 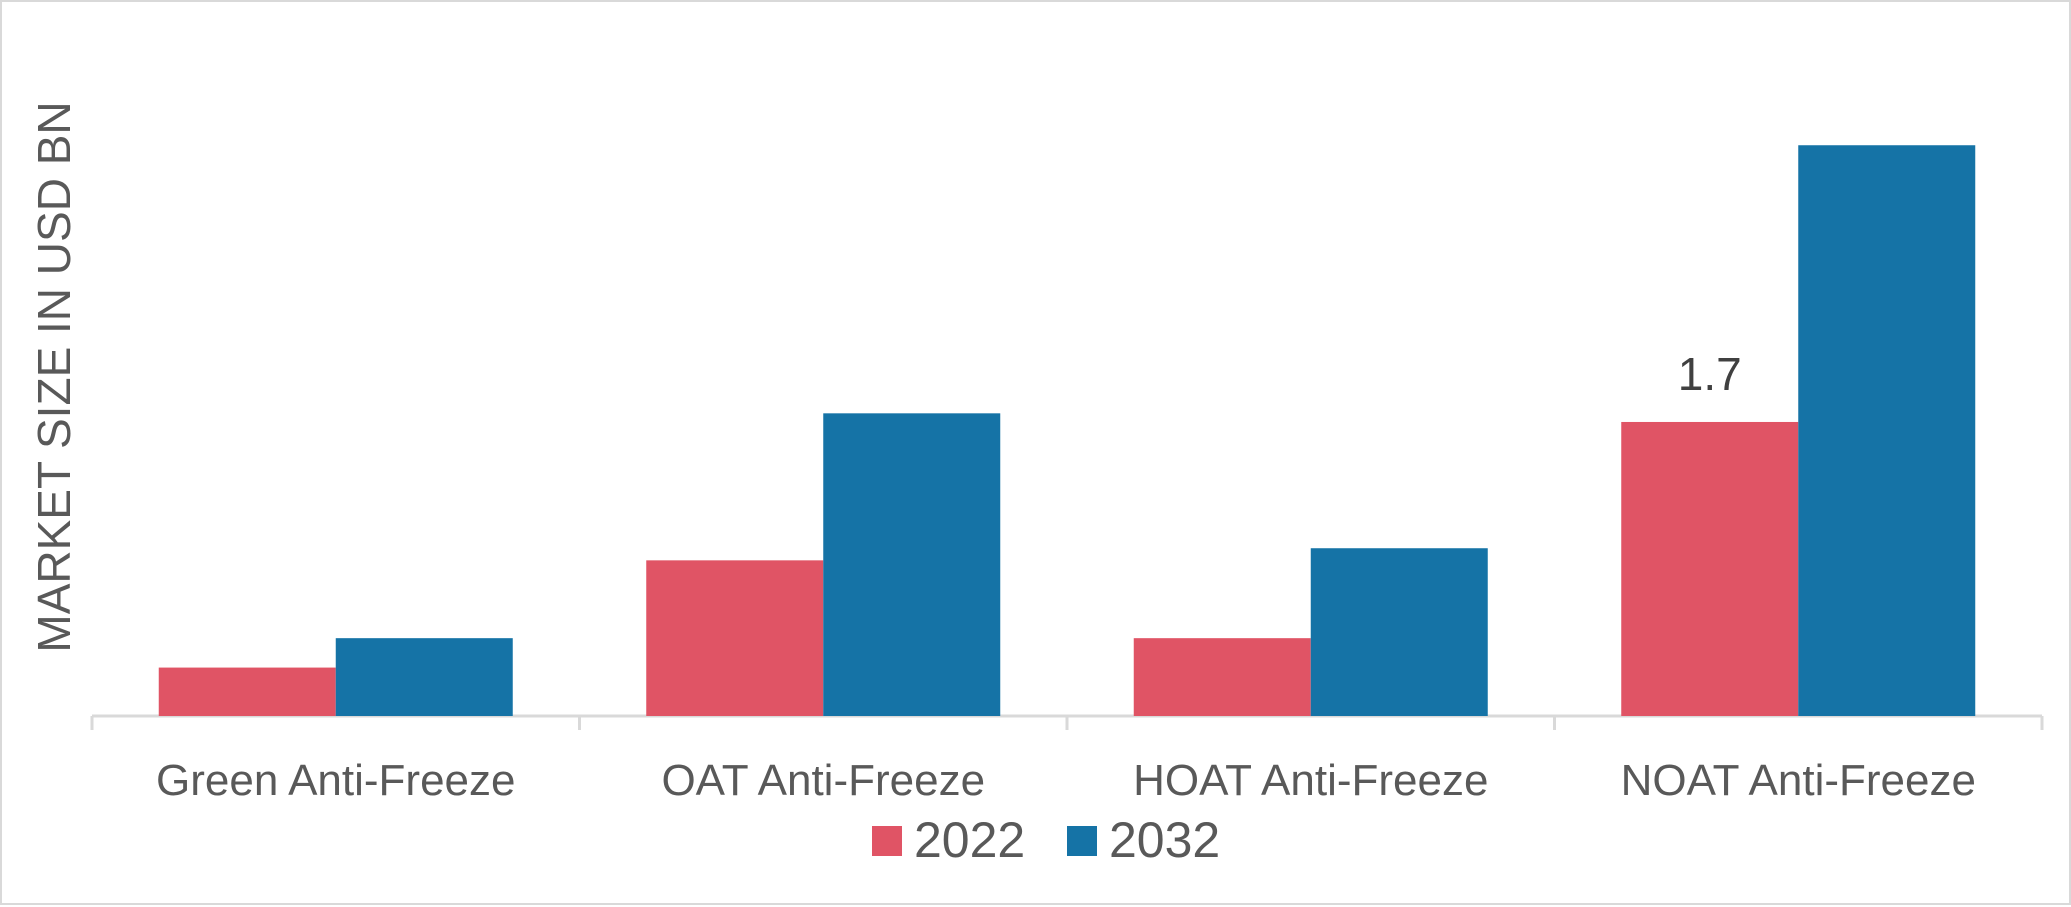 I want to click on legend-swatch-2032, so click(x=1082, y=841).